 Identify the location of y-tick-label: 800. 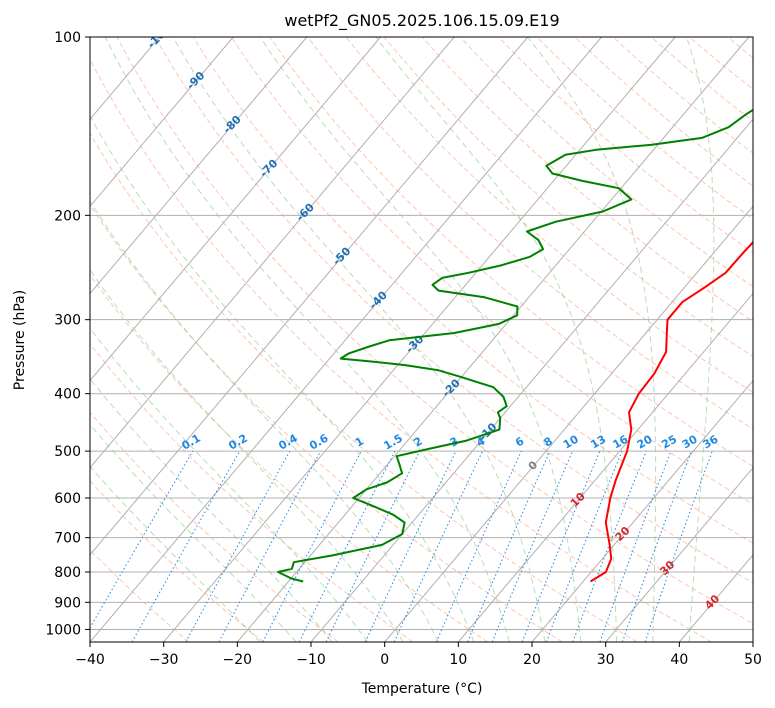
(67, 573).